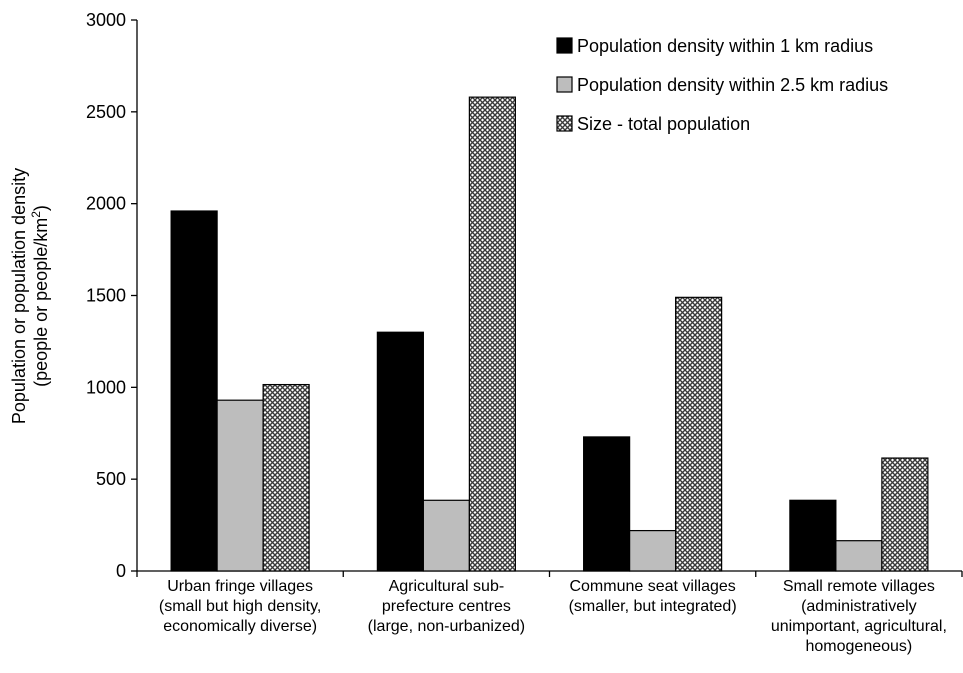 This screenshot has width=963, height=673. Describe the element at coordinates (859, 586) in the screenshot. I see `x-category-label-line: Small remote villages` at that location.